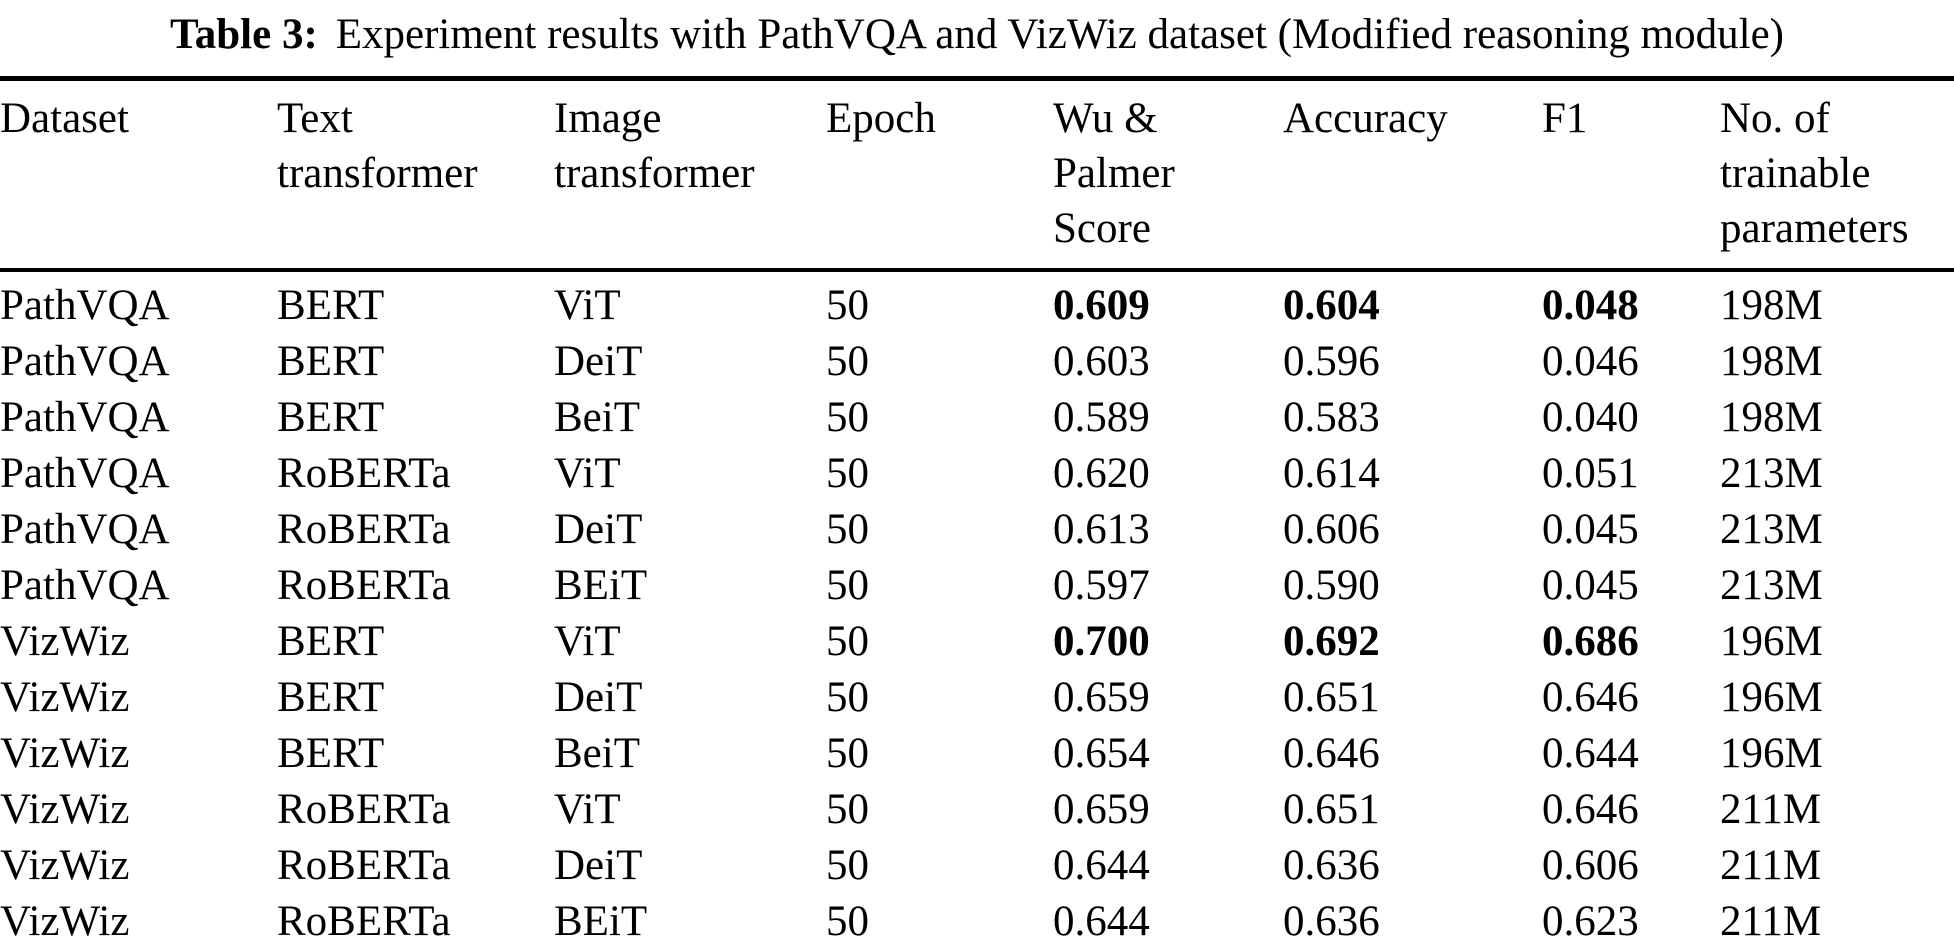  Describe the element at coordinates (244, 34) in the screenshot. I see `table-caption-label: Table 3:` at that location.